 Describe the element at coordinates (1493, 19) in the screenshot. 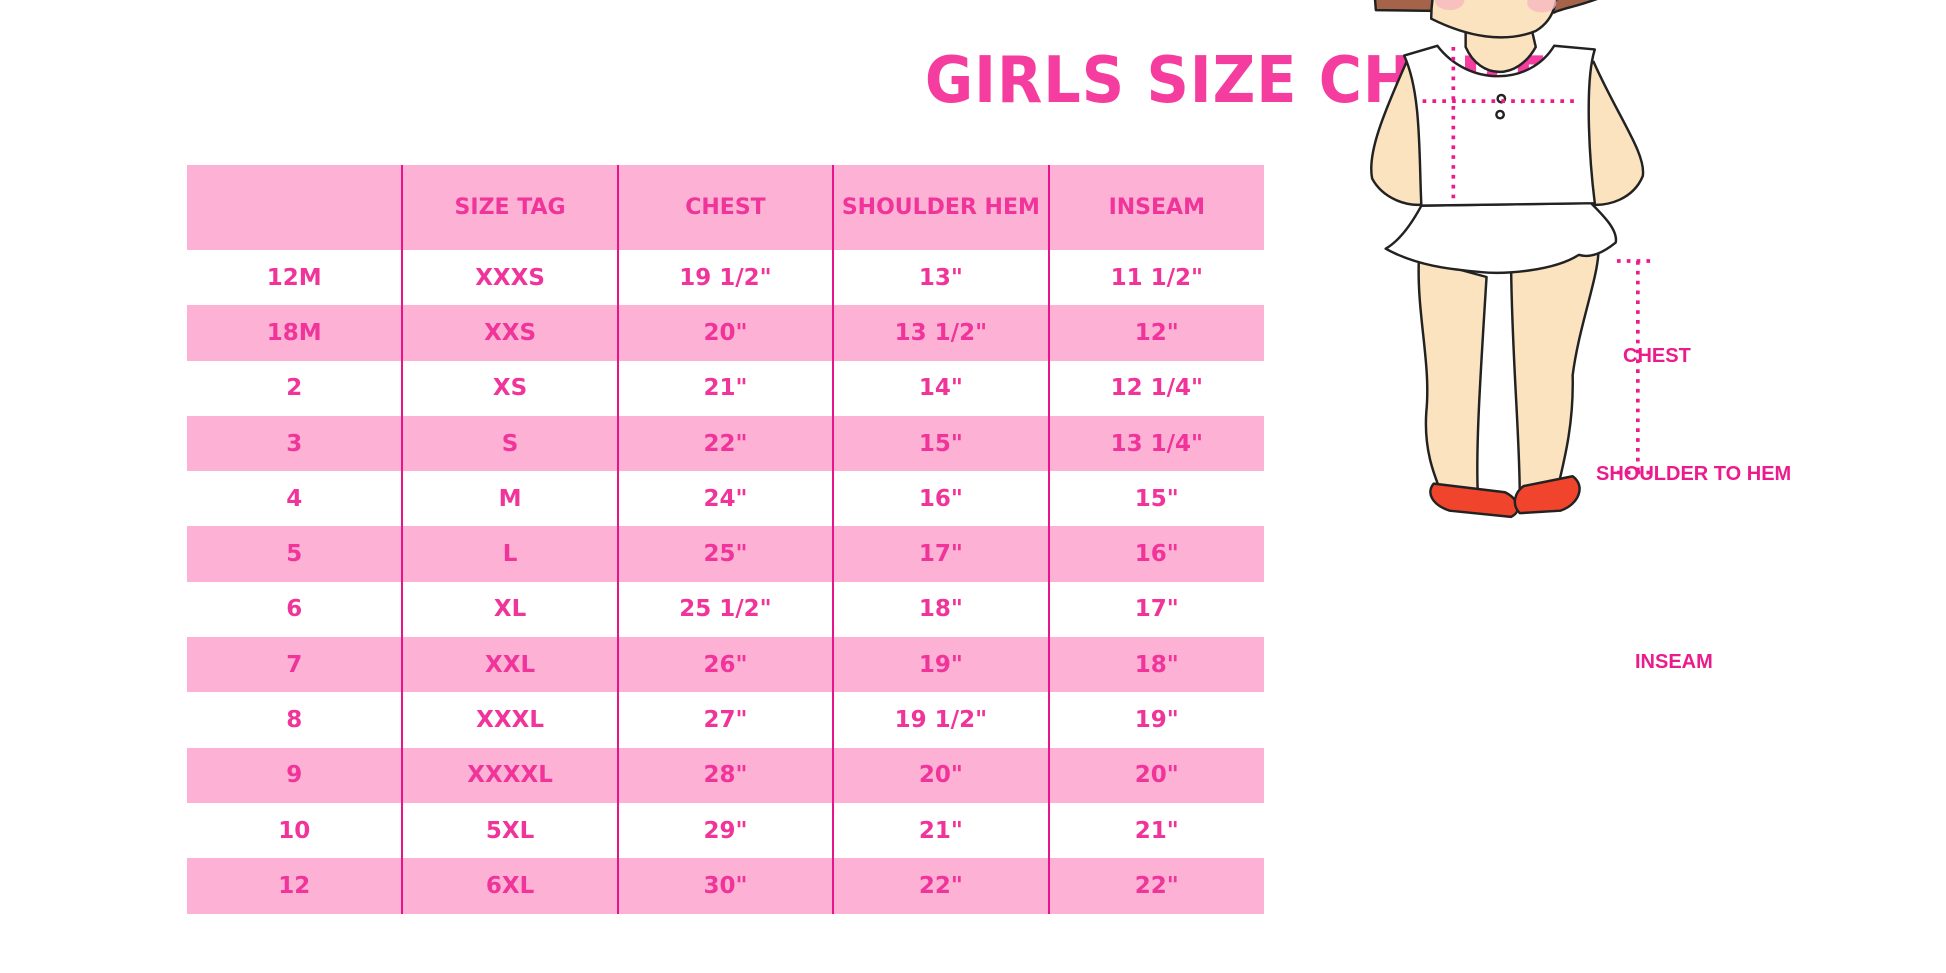

I see `face` at that location.